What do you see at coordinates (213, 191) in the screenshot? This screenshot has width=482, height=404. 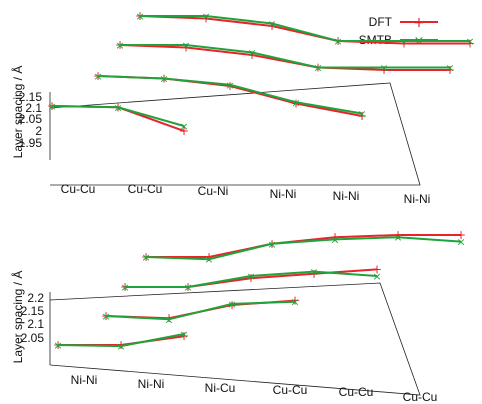 I see `top-x-tick: Cu-Ni` at bounding box center [213, 191].